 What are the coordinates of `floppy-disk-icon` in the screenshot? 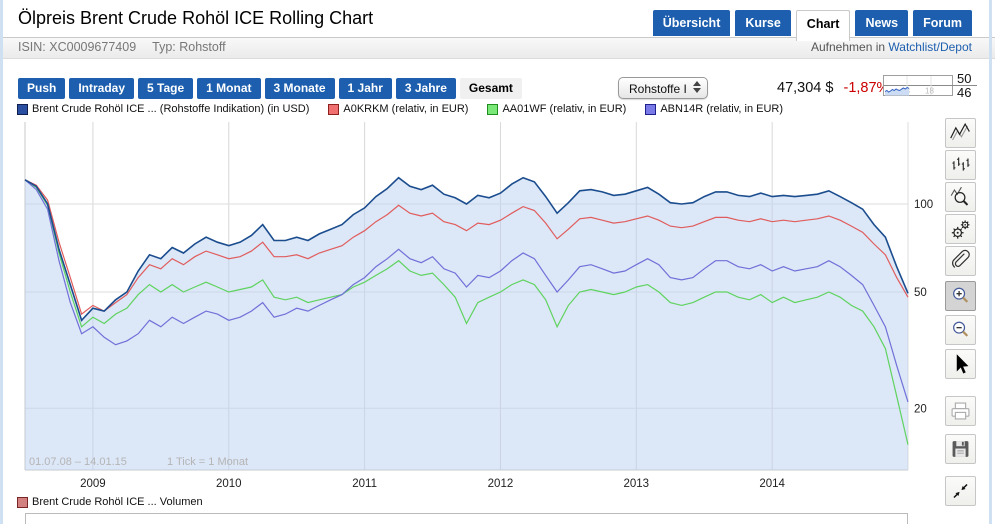 It's located at (960, 449).